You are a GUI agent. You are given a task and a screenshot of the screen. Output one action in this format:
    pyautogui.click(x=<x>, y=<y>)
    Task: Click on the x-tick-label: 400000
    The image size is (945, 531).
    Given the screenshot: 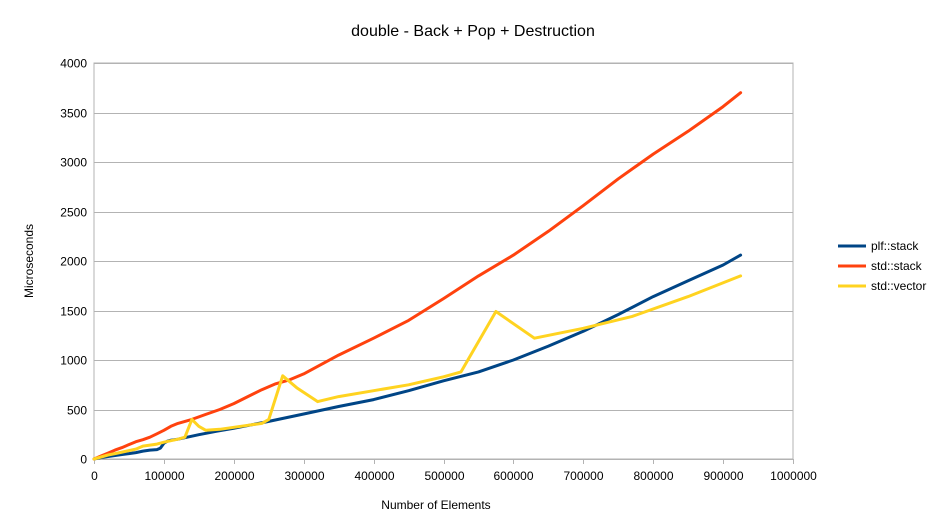 What is the action you would take?
    pyautogui.click(x=374, y=476)
    